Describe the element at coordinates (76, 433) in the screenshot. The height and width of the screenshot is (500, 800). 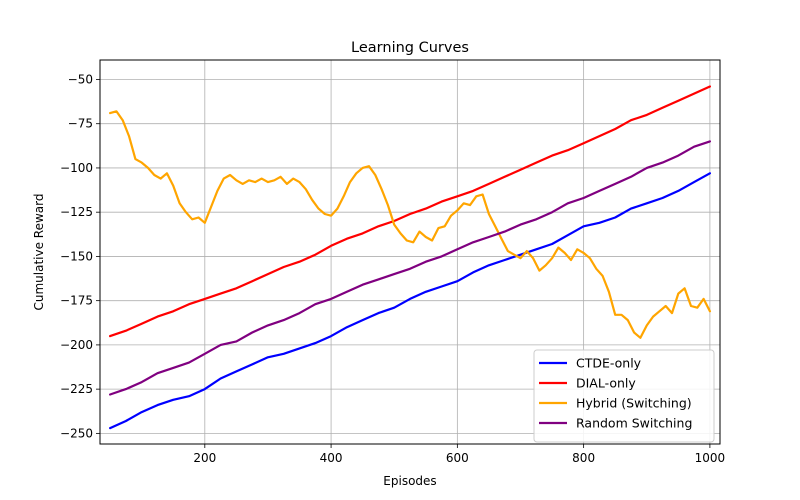
I see `y-tick-label: −250` at that location.